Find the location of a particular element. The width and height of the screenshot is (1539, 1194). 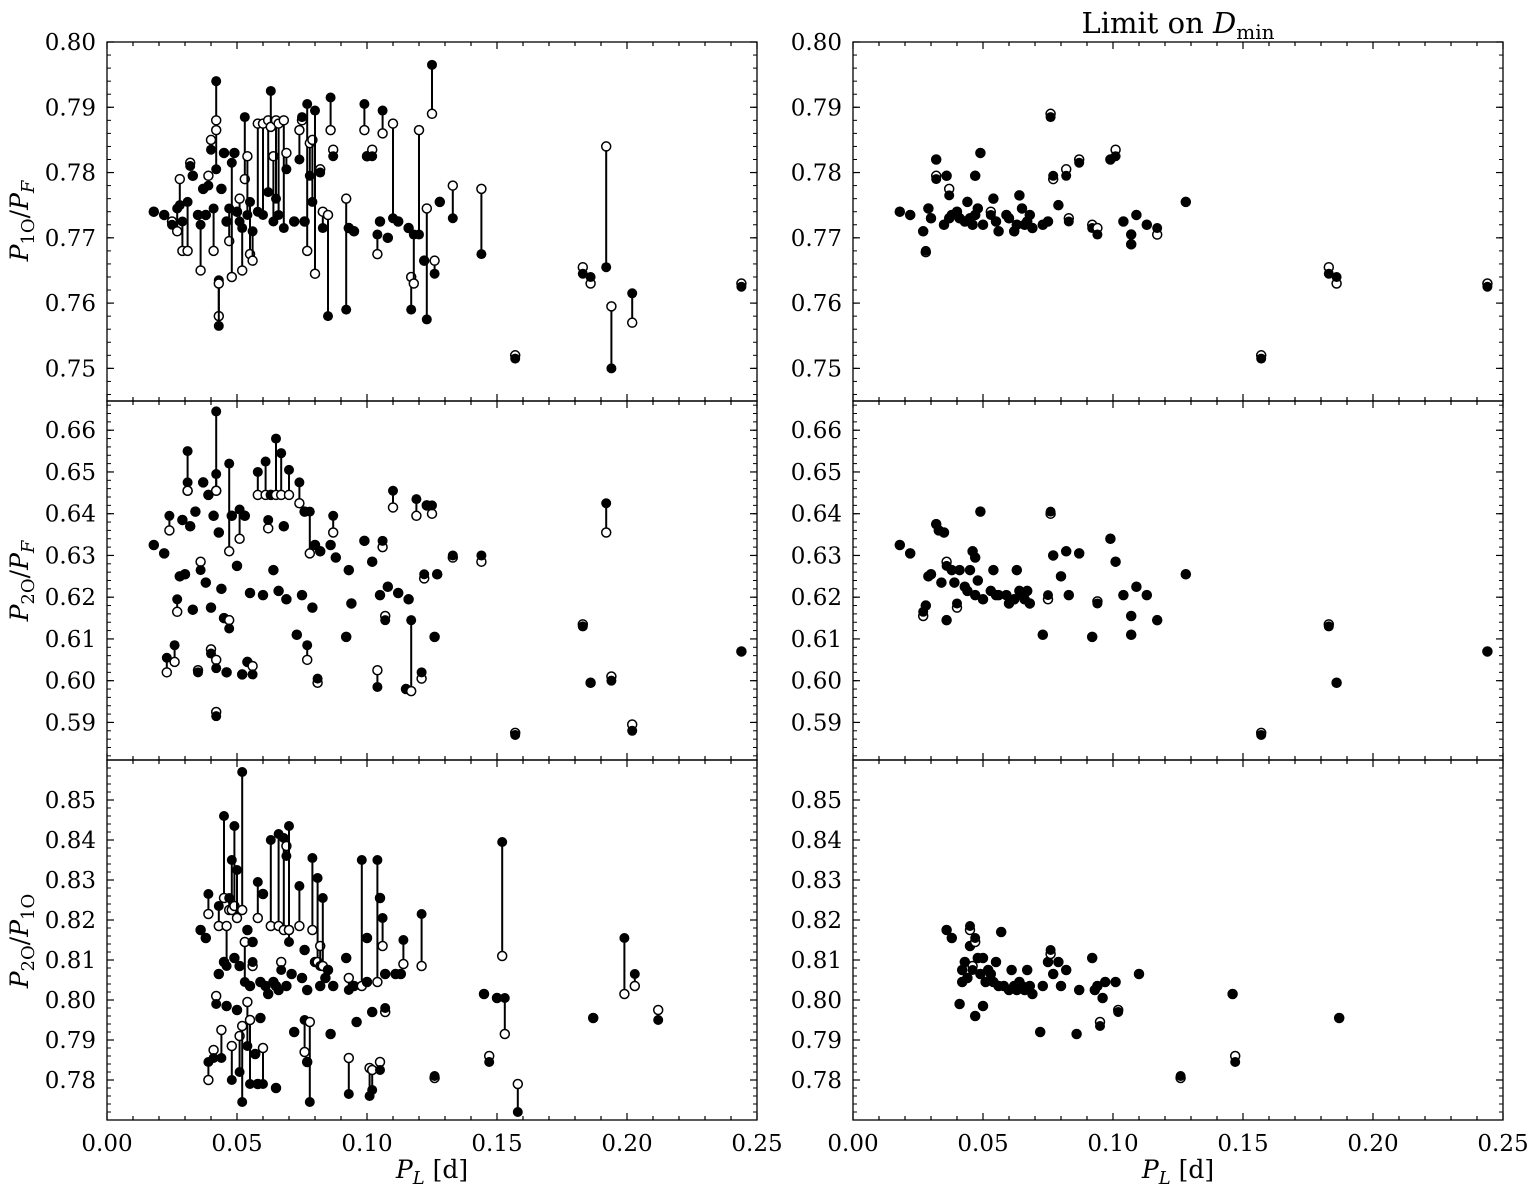

y-tick-label: 0.60 is located at coordinates (816, 682).